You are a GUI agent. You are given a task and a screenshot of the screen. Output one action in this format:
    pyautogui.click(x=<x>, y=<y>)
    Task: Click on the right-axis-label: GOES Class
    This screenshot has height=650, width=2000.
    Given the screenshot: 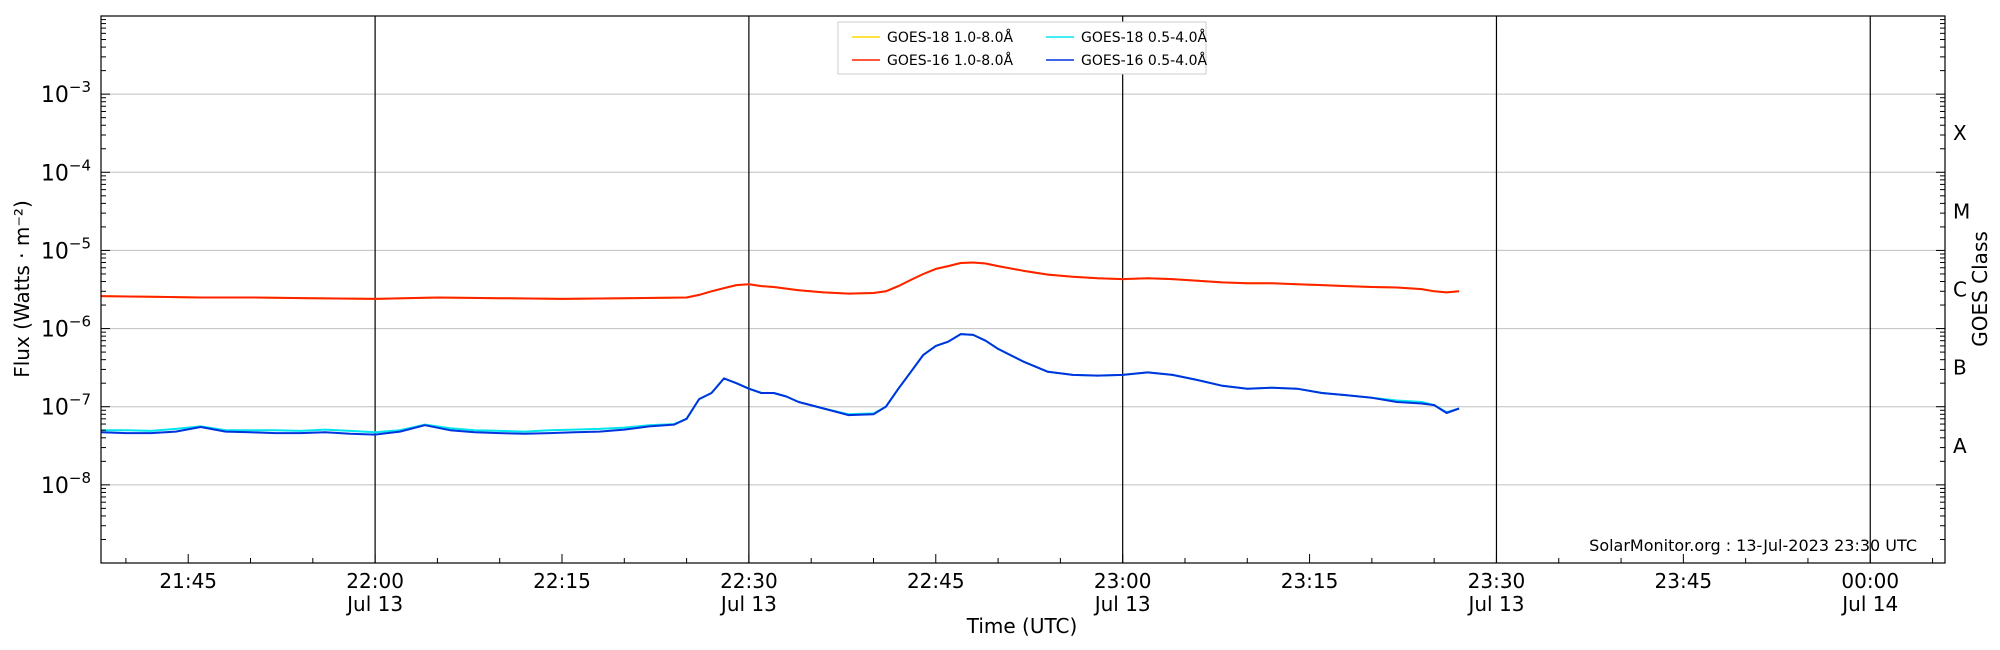 What is the action you would take?
    pyautogui.click(x=1980, y=289)
    